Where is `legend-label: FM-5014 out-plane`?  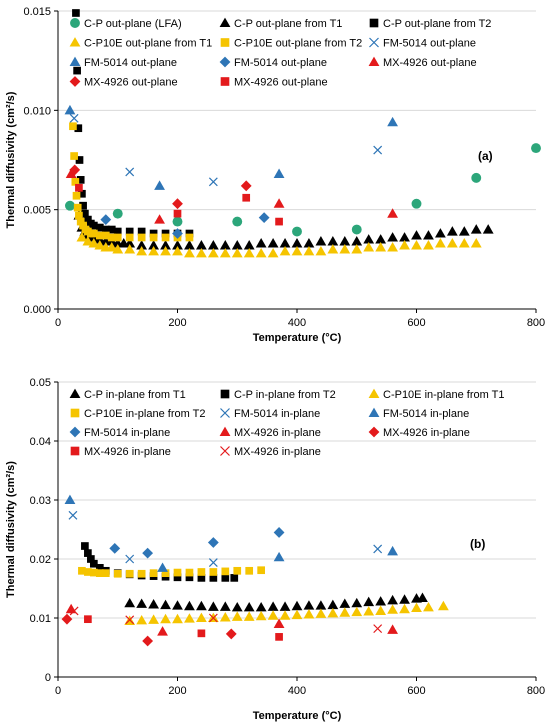
legend-label: FM-5014 out-plane is located at coordinates (280, 63).